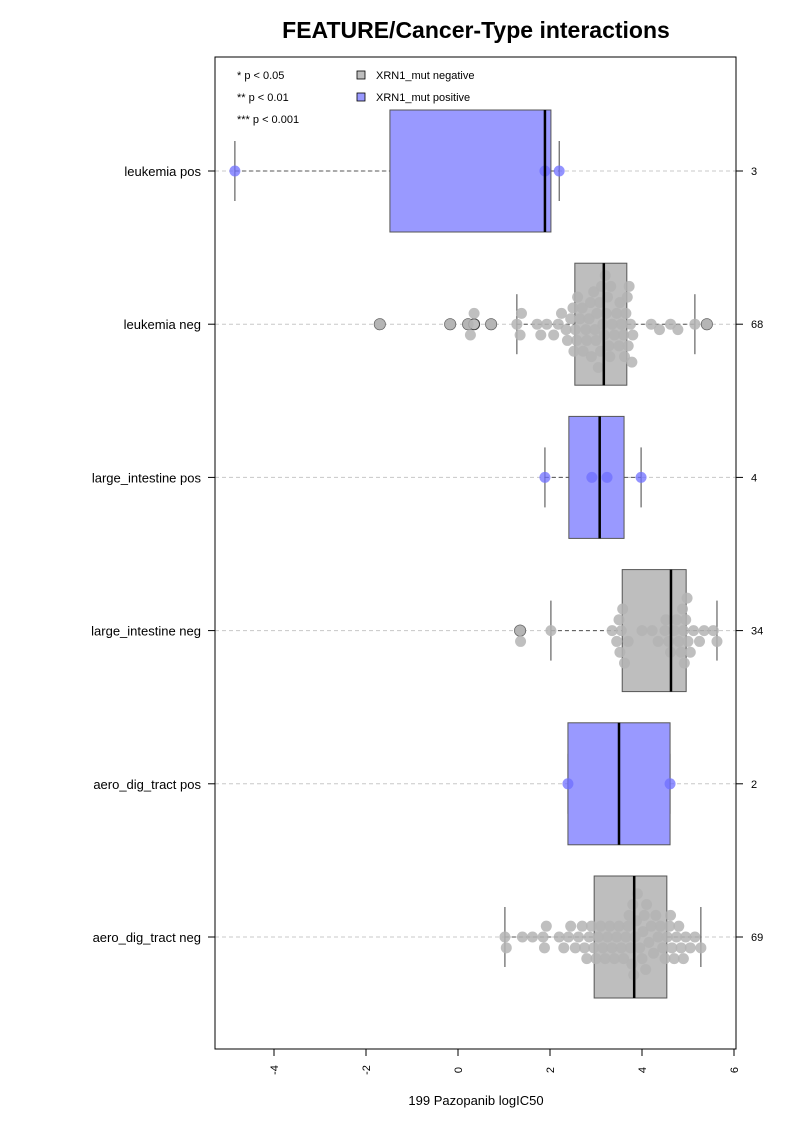  Describe the element at coordinates (367, 1070) in the screenshot. I see `x-tick-label: -2` at that location.